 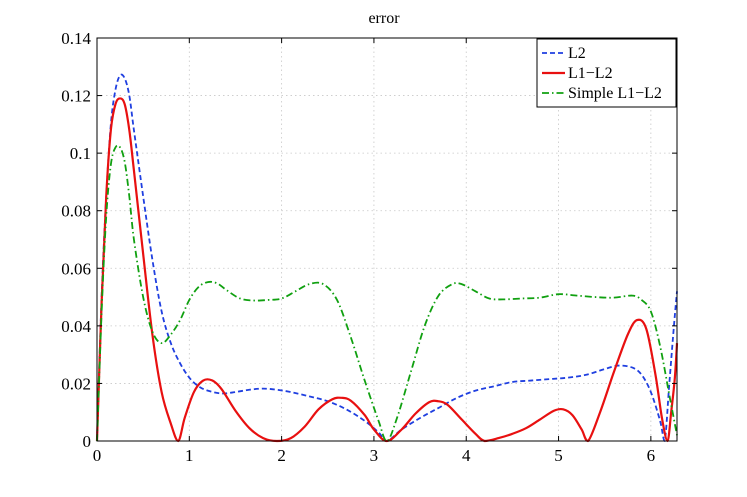 What do you see at coordinates (651, 455) in the screenshot?
I see `x-tick-label: 6` at bounding box center [651, 455].